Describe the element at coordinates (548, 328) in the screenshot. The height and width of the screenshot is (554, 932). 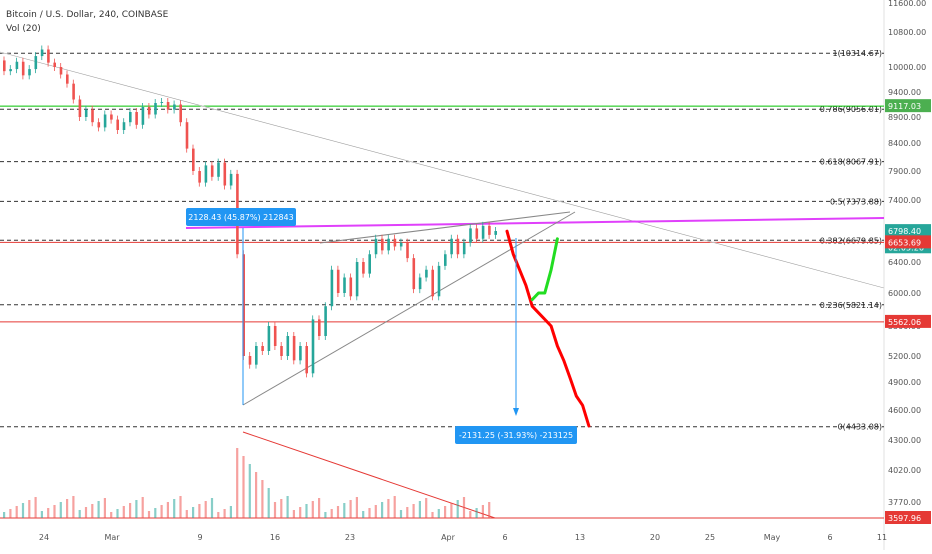
I see `forecast-bearish-path` at that location.